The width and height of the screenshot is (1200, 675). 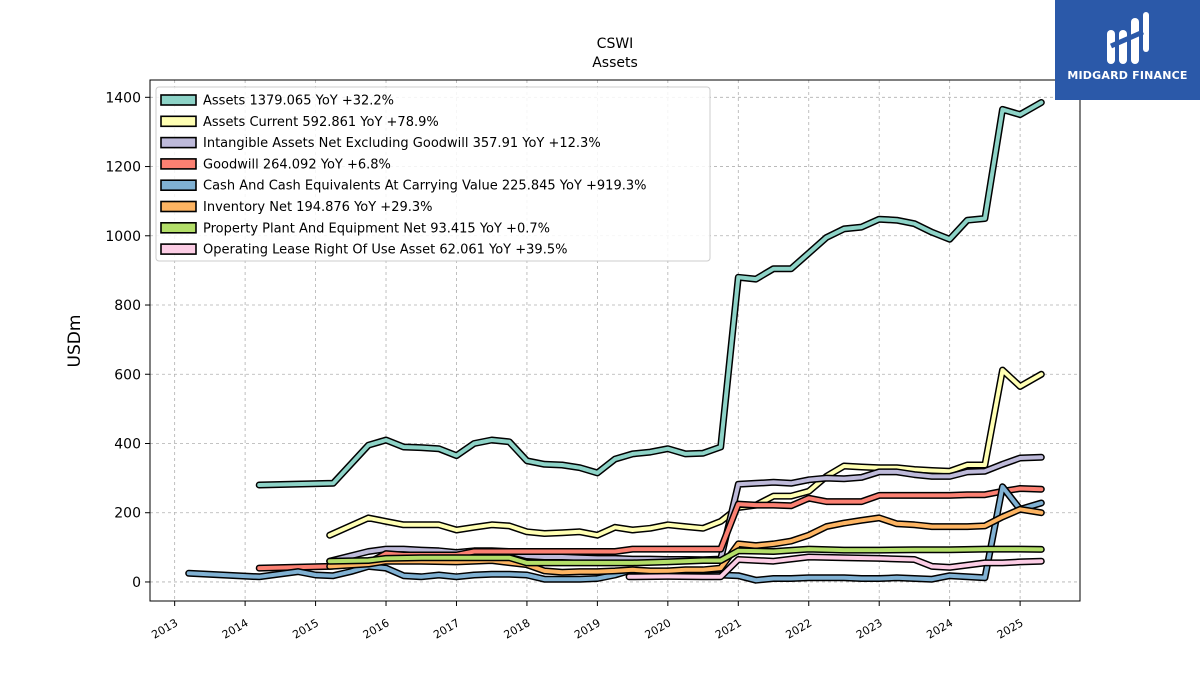 I want to click on y-tick-label: 400, so click(x=127, y=444).